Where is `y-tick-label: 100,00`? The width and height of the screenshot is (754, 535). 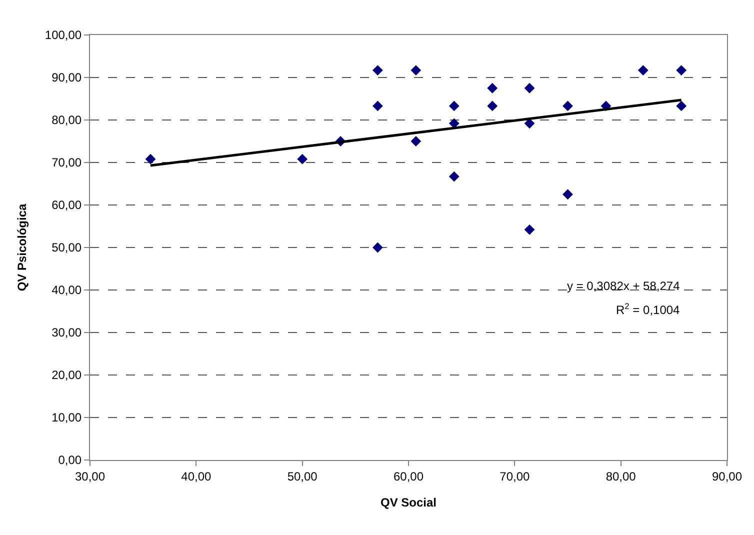 y-tick-label: 100,00 is located at coordinates (63, 35).